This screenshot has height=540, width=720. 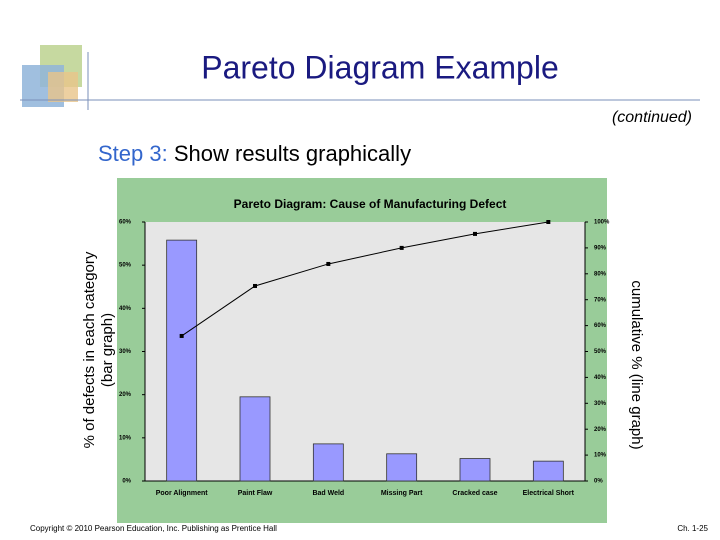 I want to click on y2-tick-label: 90%, so click(x=600, y=248).